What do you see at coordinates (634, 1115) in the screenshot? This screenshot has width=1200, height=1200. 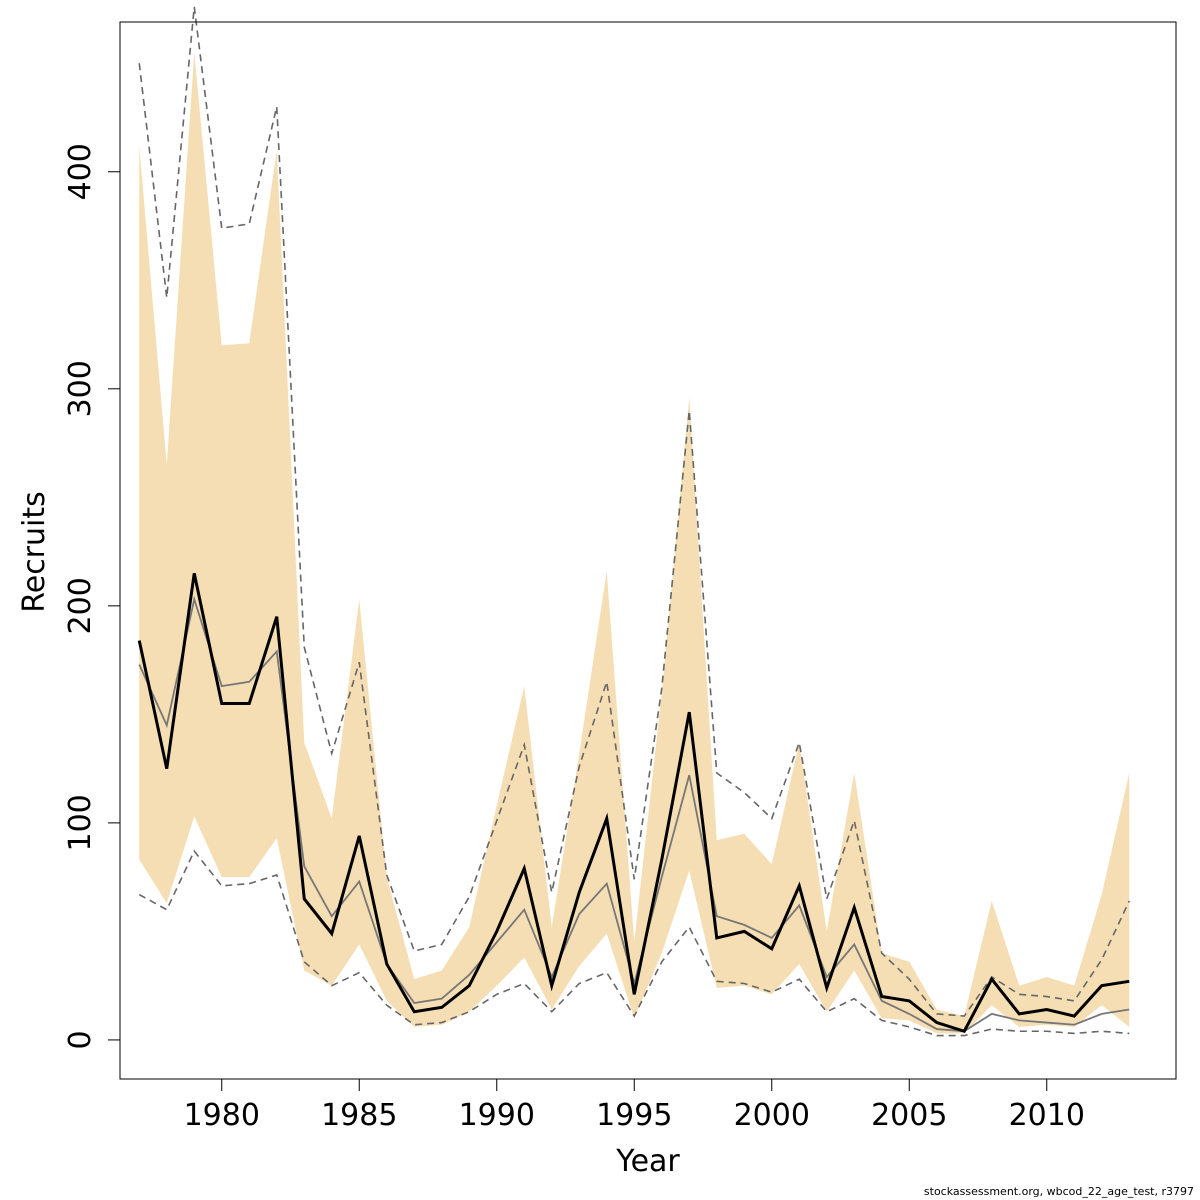 I see `x-tick-label: 1995` at bounding box center [634, 1115].